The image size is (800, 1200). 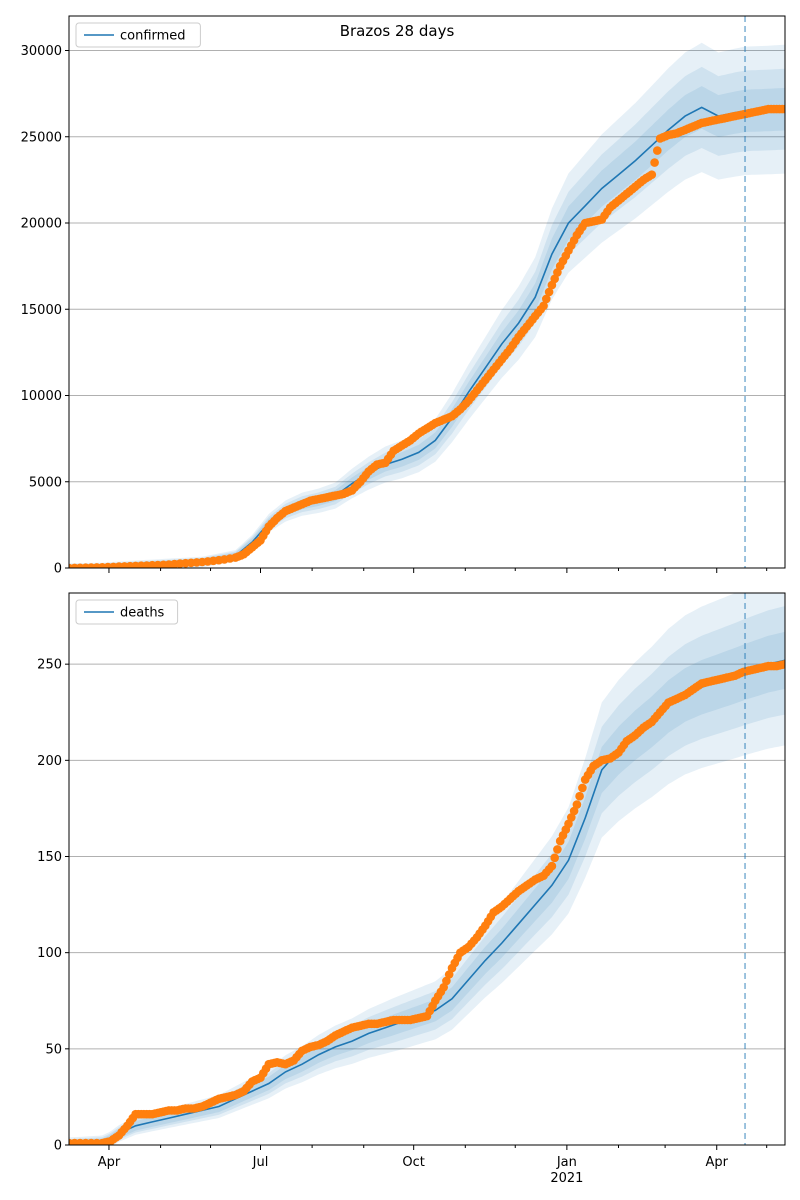 What do you see at coordinates (49, 665) in the screenshot?
I see `y-tick-label: 250` at bounding box center [49, 665].